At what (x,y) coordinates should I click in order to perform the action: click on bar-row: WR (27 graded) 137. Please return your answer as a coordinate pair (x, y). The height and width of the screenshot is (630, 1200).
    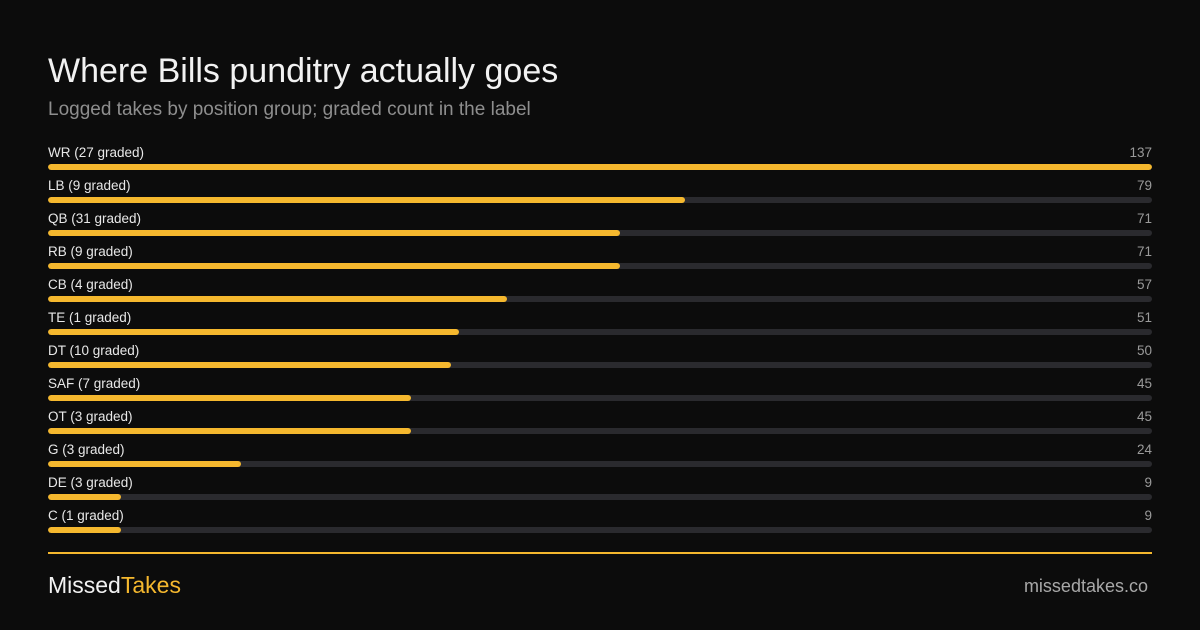
    Looking at the image, I should click on (600, 159).